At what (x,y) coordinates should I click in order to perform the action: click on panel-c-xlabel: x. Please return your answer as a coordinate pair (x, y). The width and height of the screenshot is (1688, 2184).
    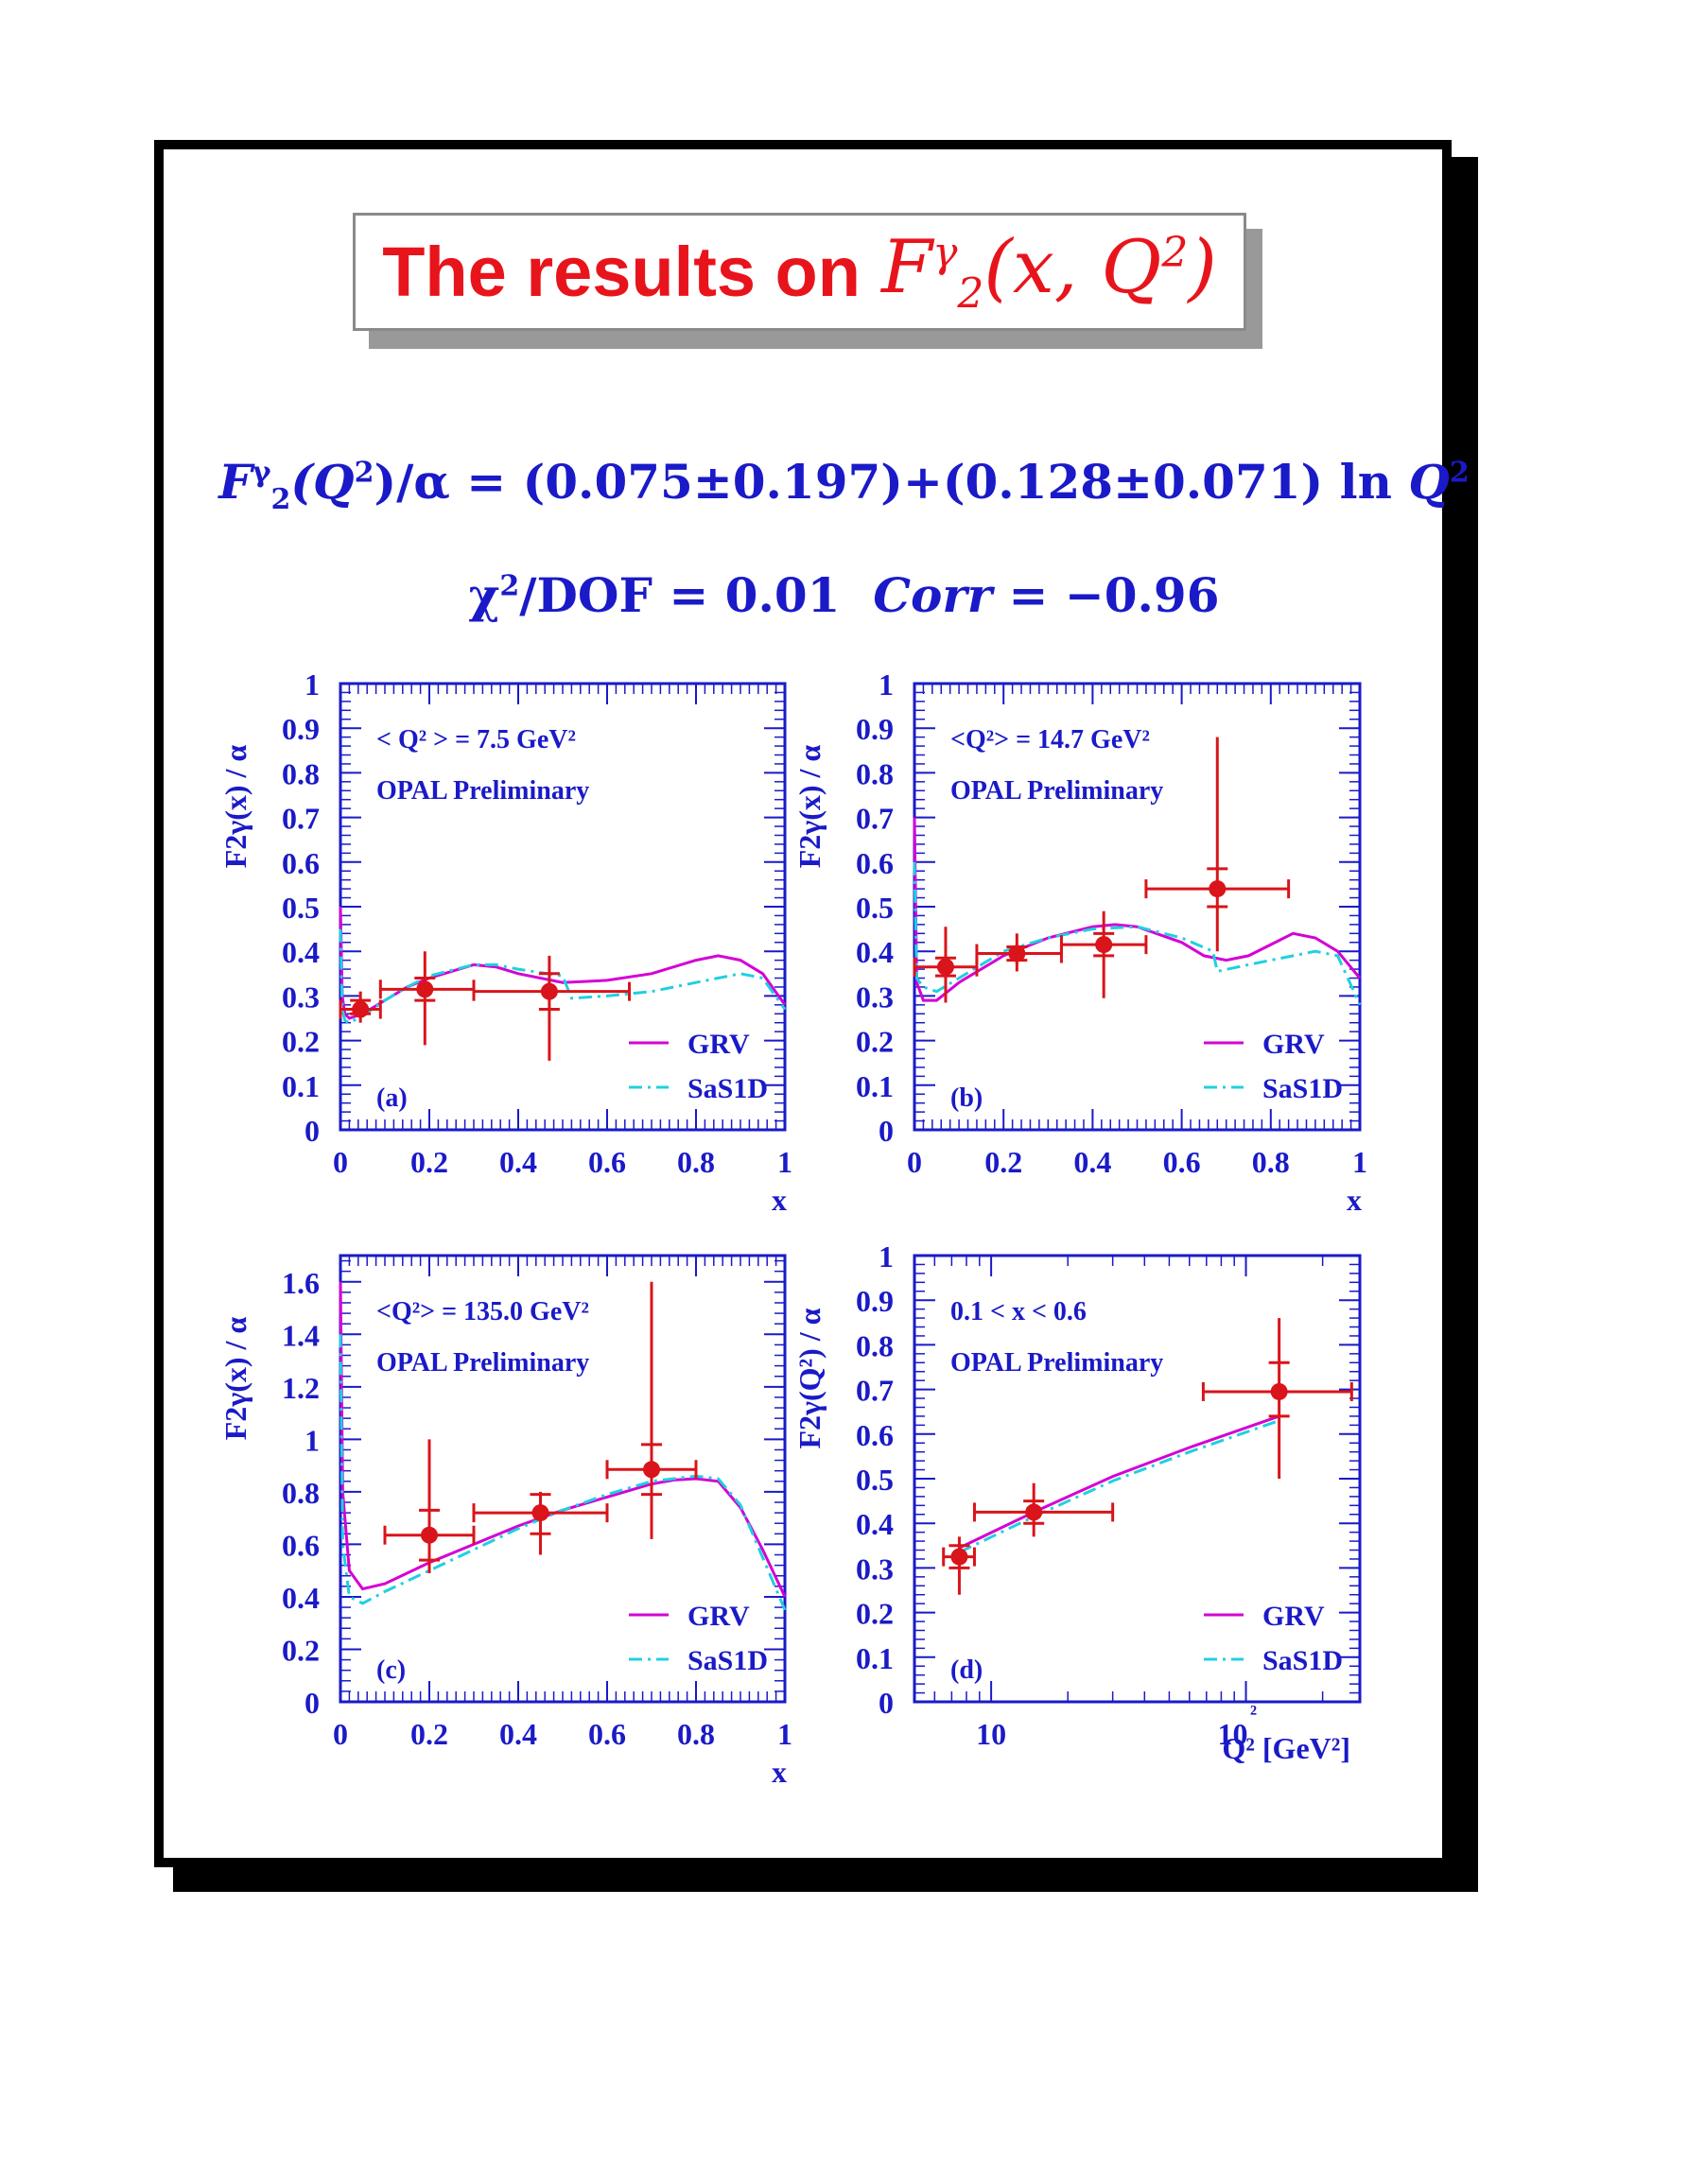
    Looking at the image, I should click on (779, 1772).